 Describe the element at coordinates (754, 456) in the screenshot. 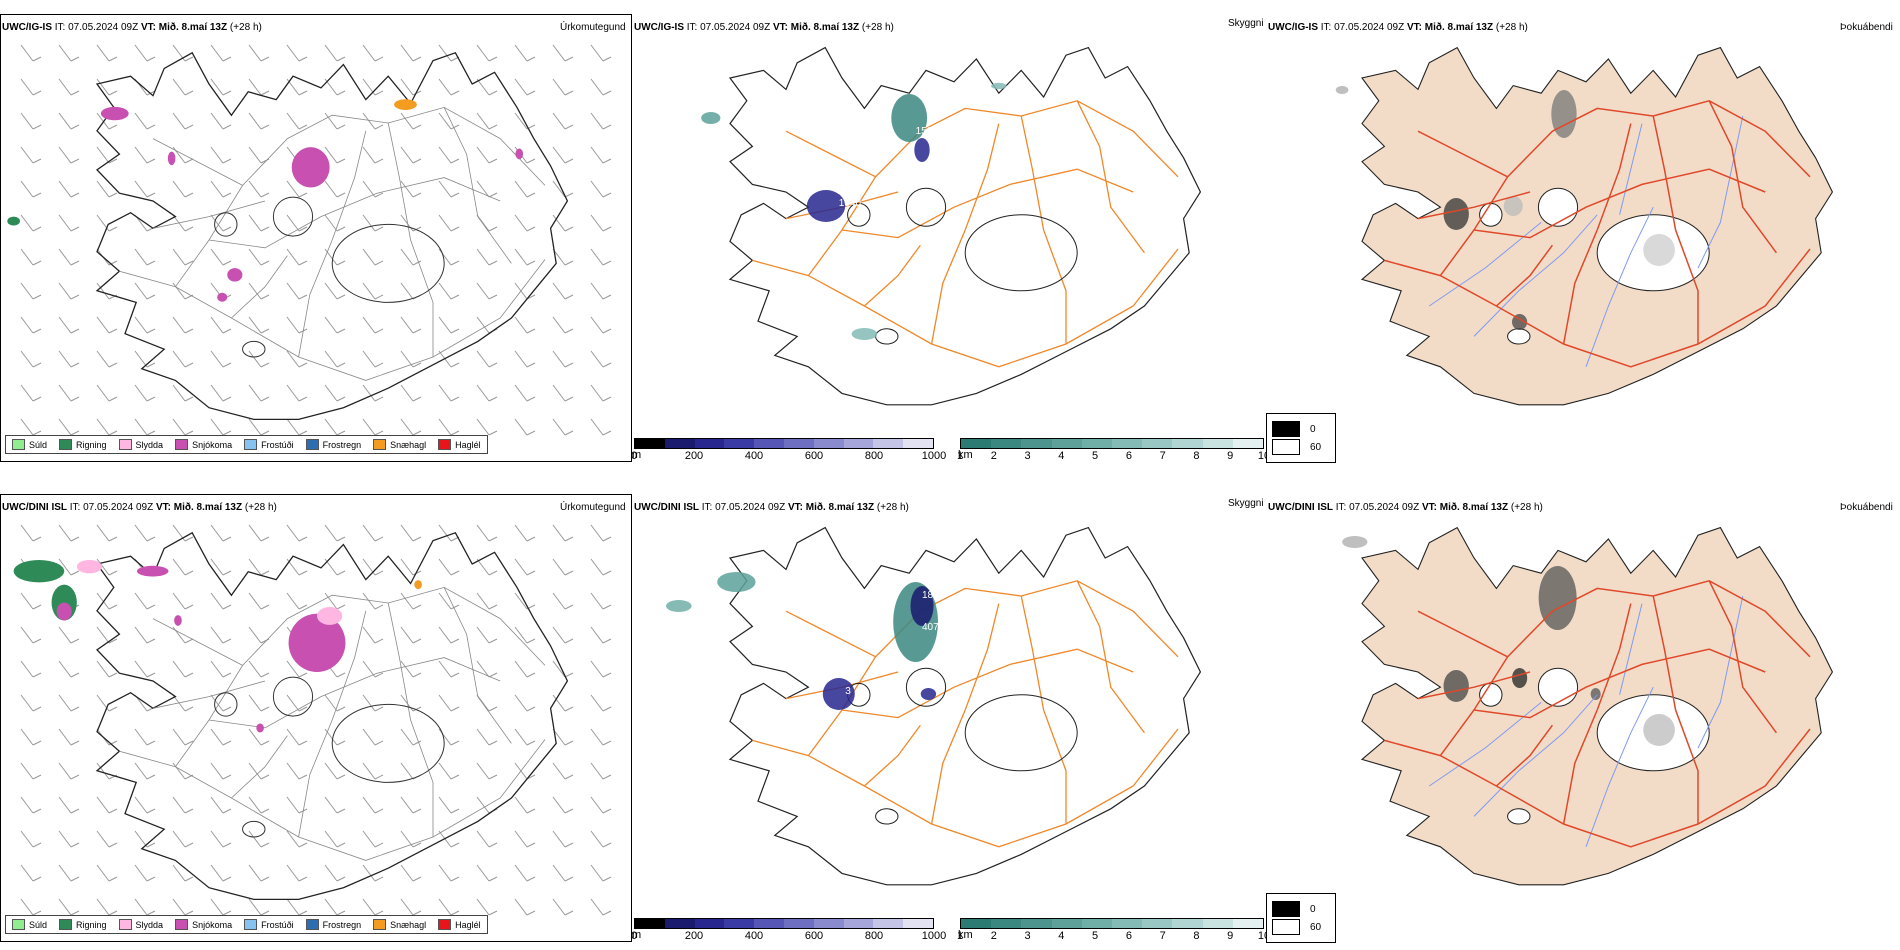

I see `colorbar-tick-label: 400` at that location.